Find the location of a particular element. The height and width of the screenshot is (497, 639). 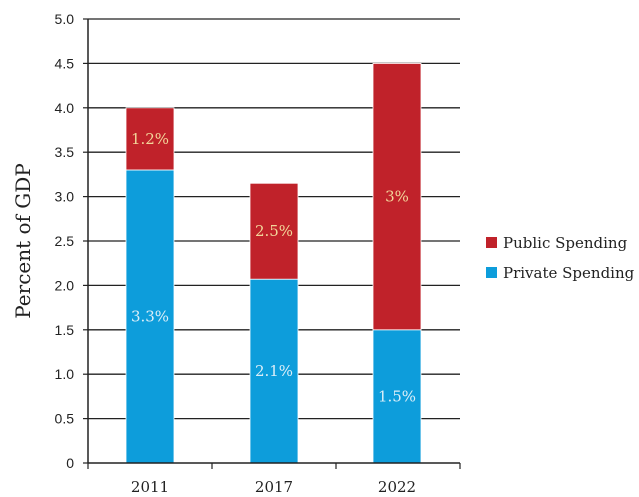

y-tick-label: 4.5 is located at coordinates (65, 63).